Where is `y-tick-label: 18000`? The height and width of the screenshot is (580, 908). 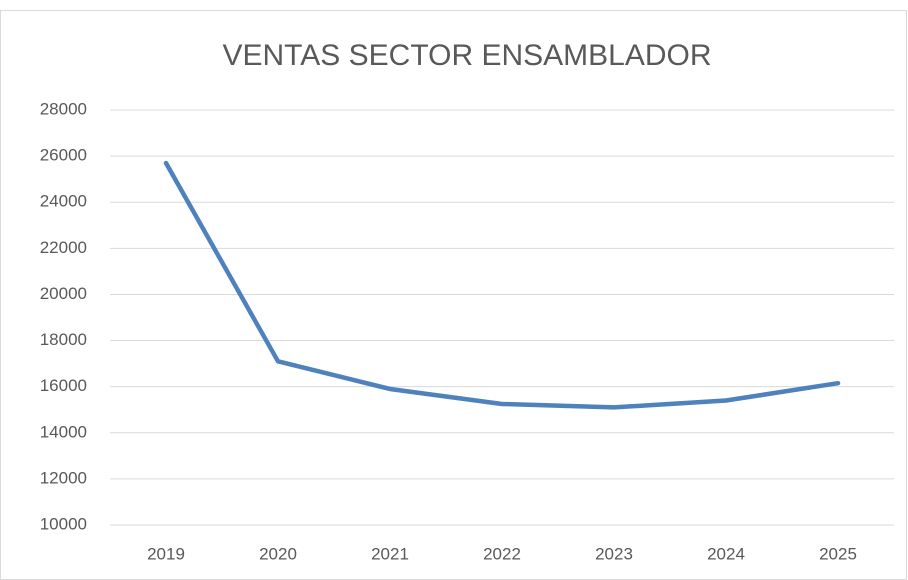
y-tick-label: 18000 is located at coordinates (63, 339).